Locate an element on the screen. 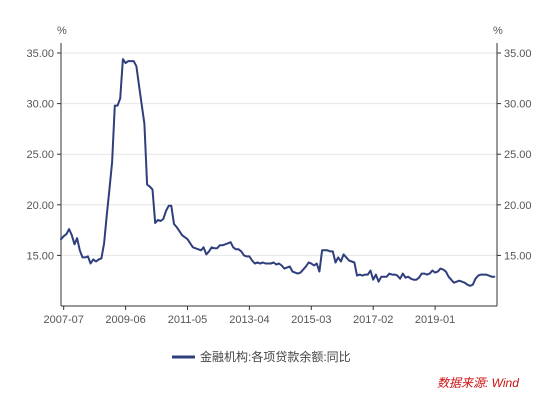 This screenshot has width=559, height=403. x-tick-label: 2015-03 is located at coordinates (311, 320).